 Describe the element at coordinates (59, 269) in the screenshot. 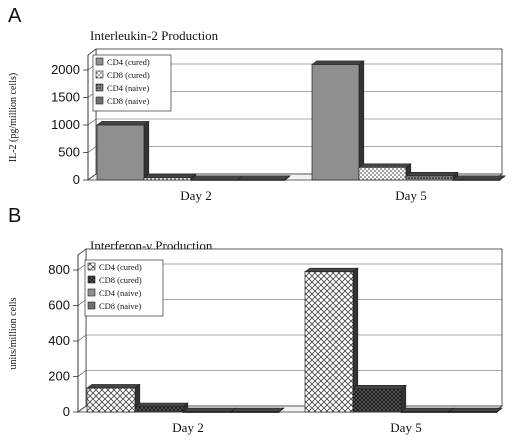

I see `y-tick-label: 800` at that location.